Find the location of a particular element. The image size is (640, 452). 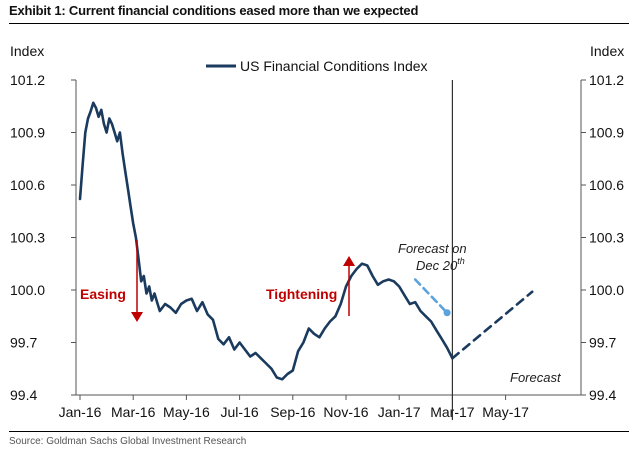

y-unit-right: Index is located at coordinates (607, 51).